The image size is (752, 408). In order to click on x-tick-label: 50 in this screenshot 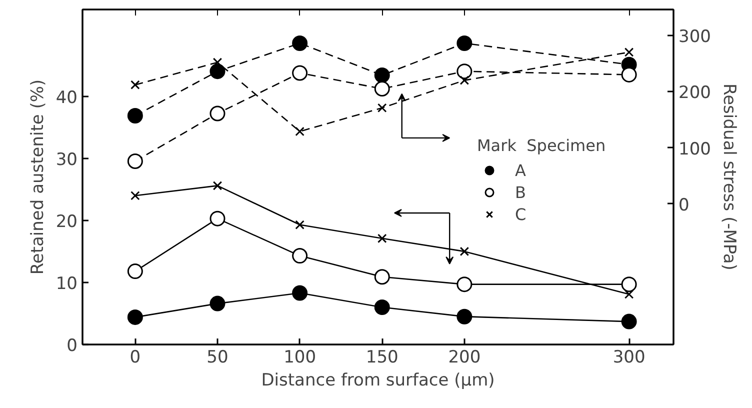, I will do `click(217, 358)`.